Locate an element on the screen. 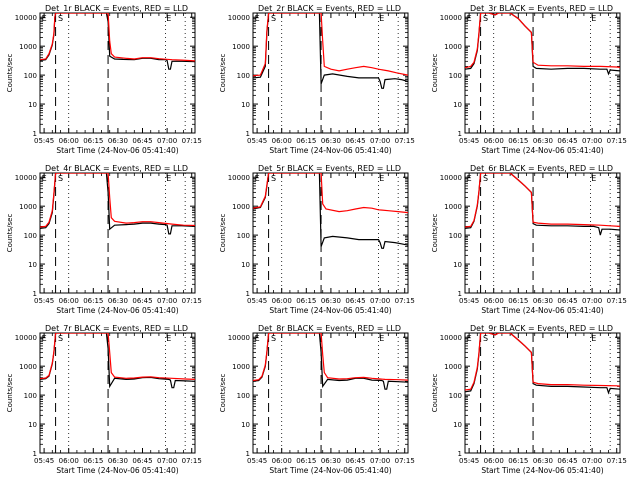  panel-title: Det_4r BLACK = Events, RED = LLD is located at coordinates (116, 168).